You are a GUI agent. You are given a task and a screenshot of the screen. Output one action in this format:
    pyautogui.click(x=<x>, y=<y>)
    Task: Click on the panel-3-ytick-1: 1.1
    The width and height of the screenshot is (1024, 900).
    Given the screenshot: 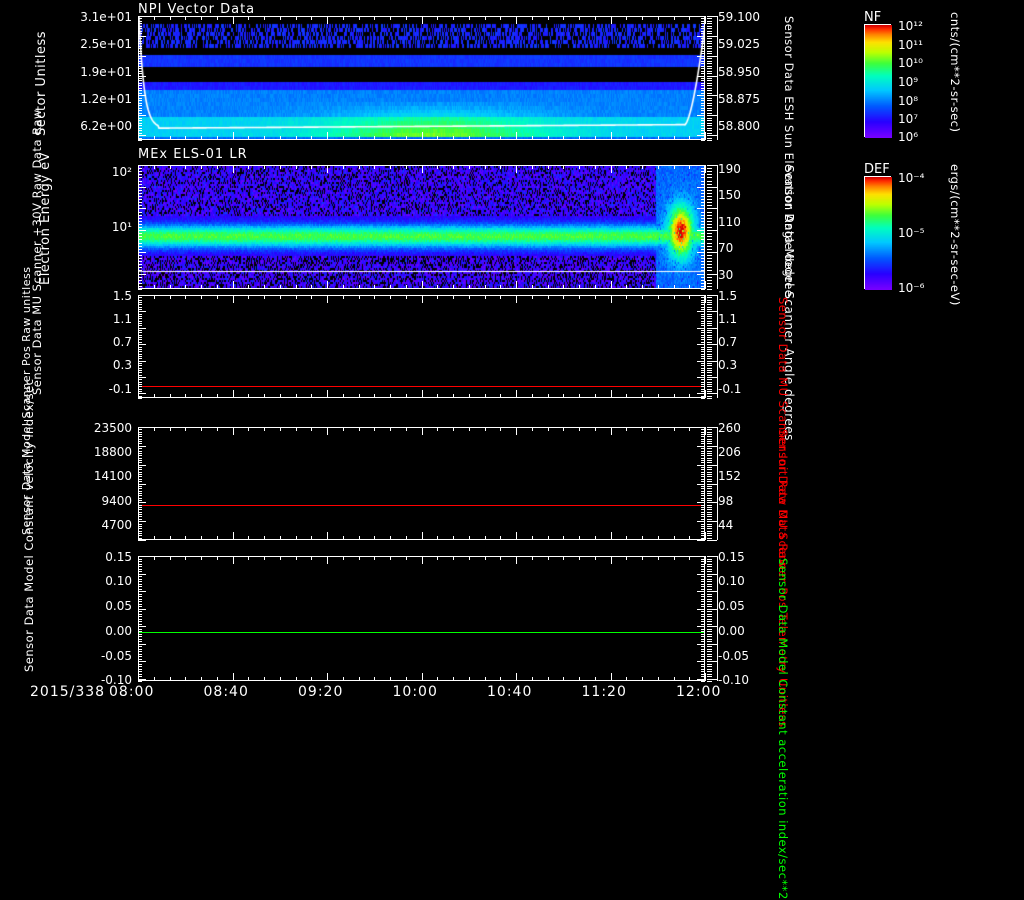 What is the action you would take?
    pyautogui.click(x=122, y=319)
    